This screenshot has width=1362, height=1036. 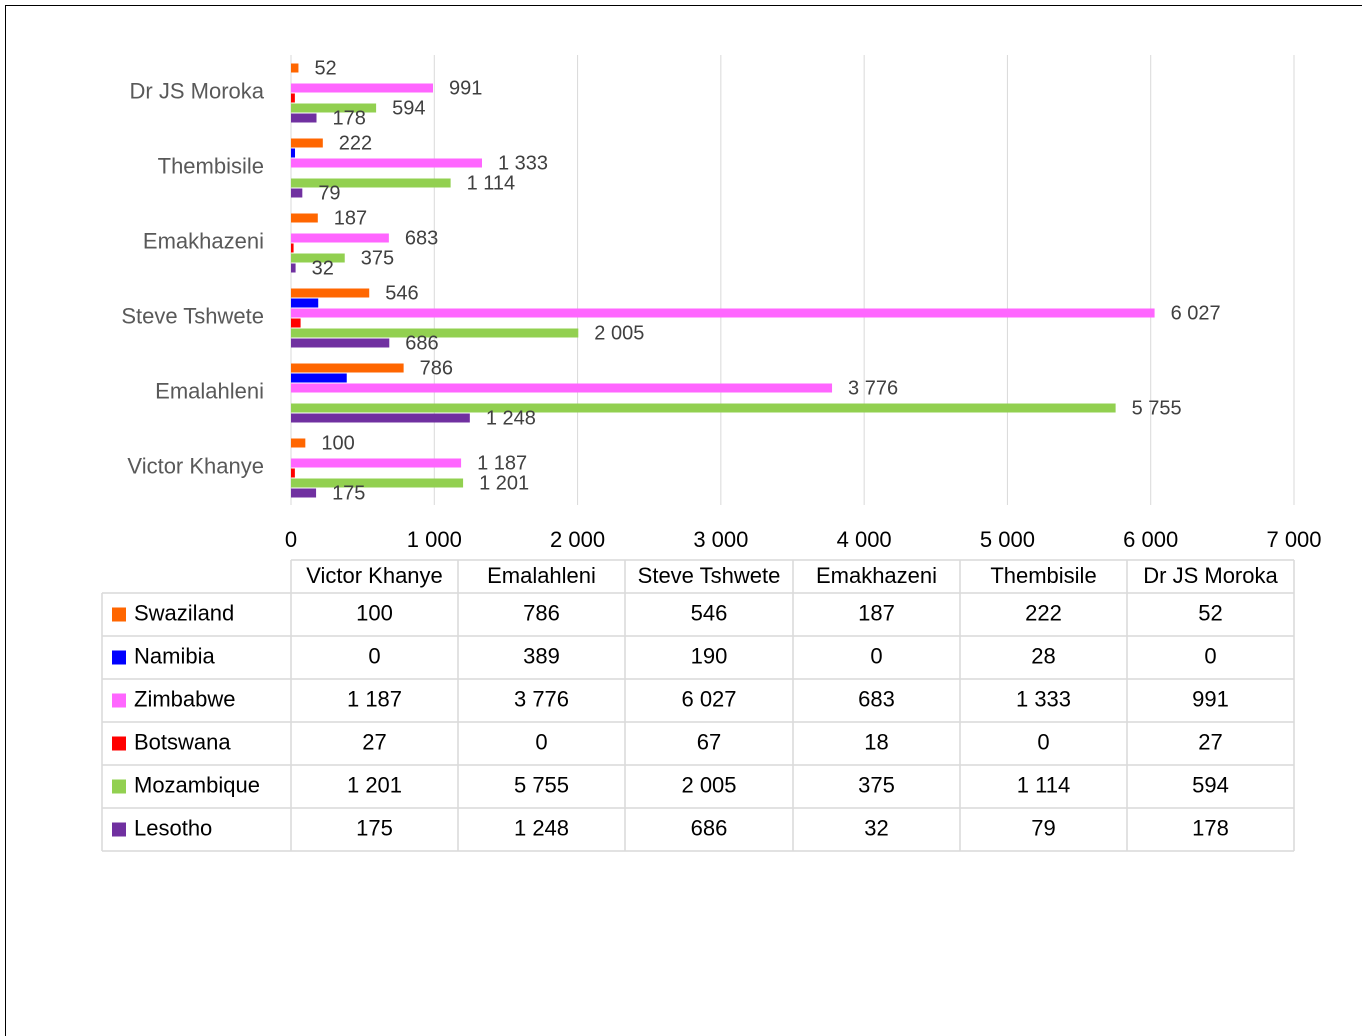 What do you see at coordinates (541, 612) in the screenshot?
I see `table-cell: 786` at bounding box center [541, 612].